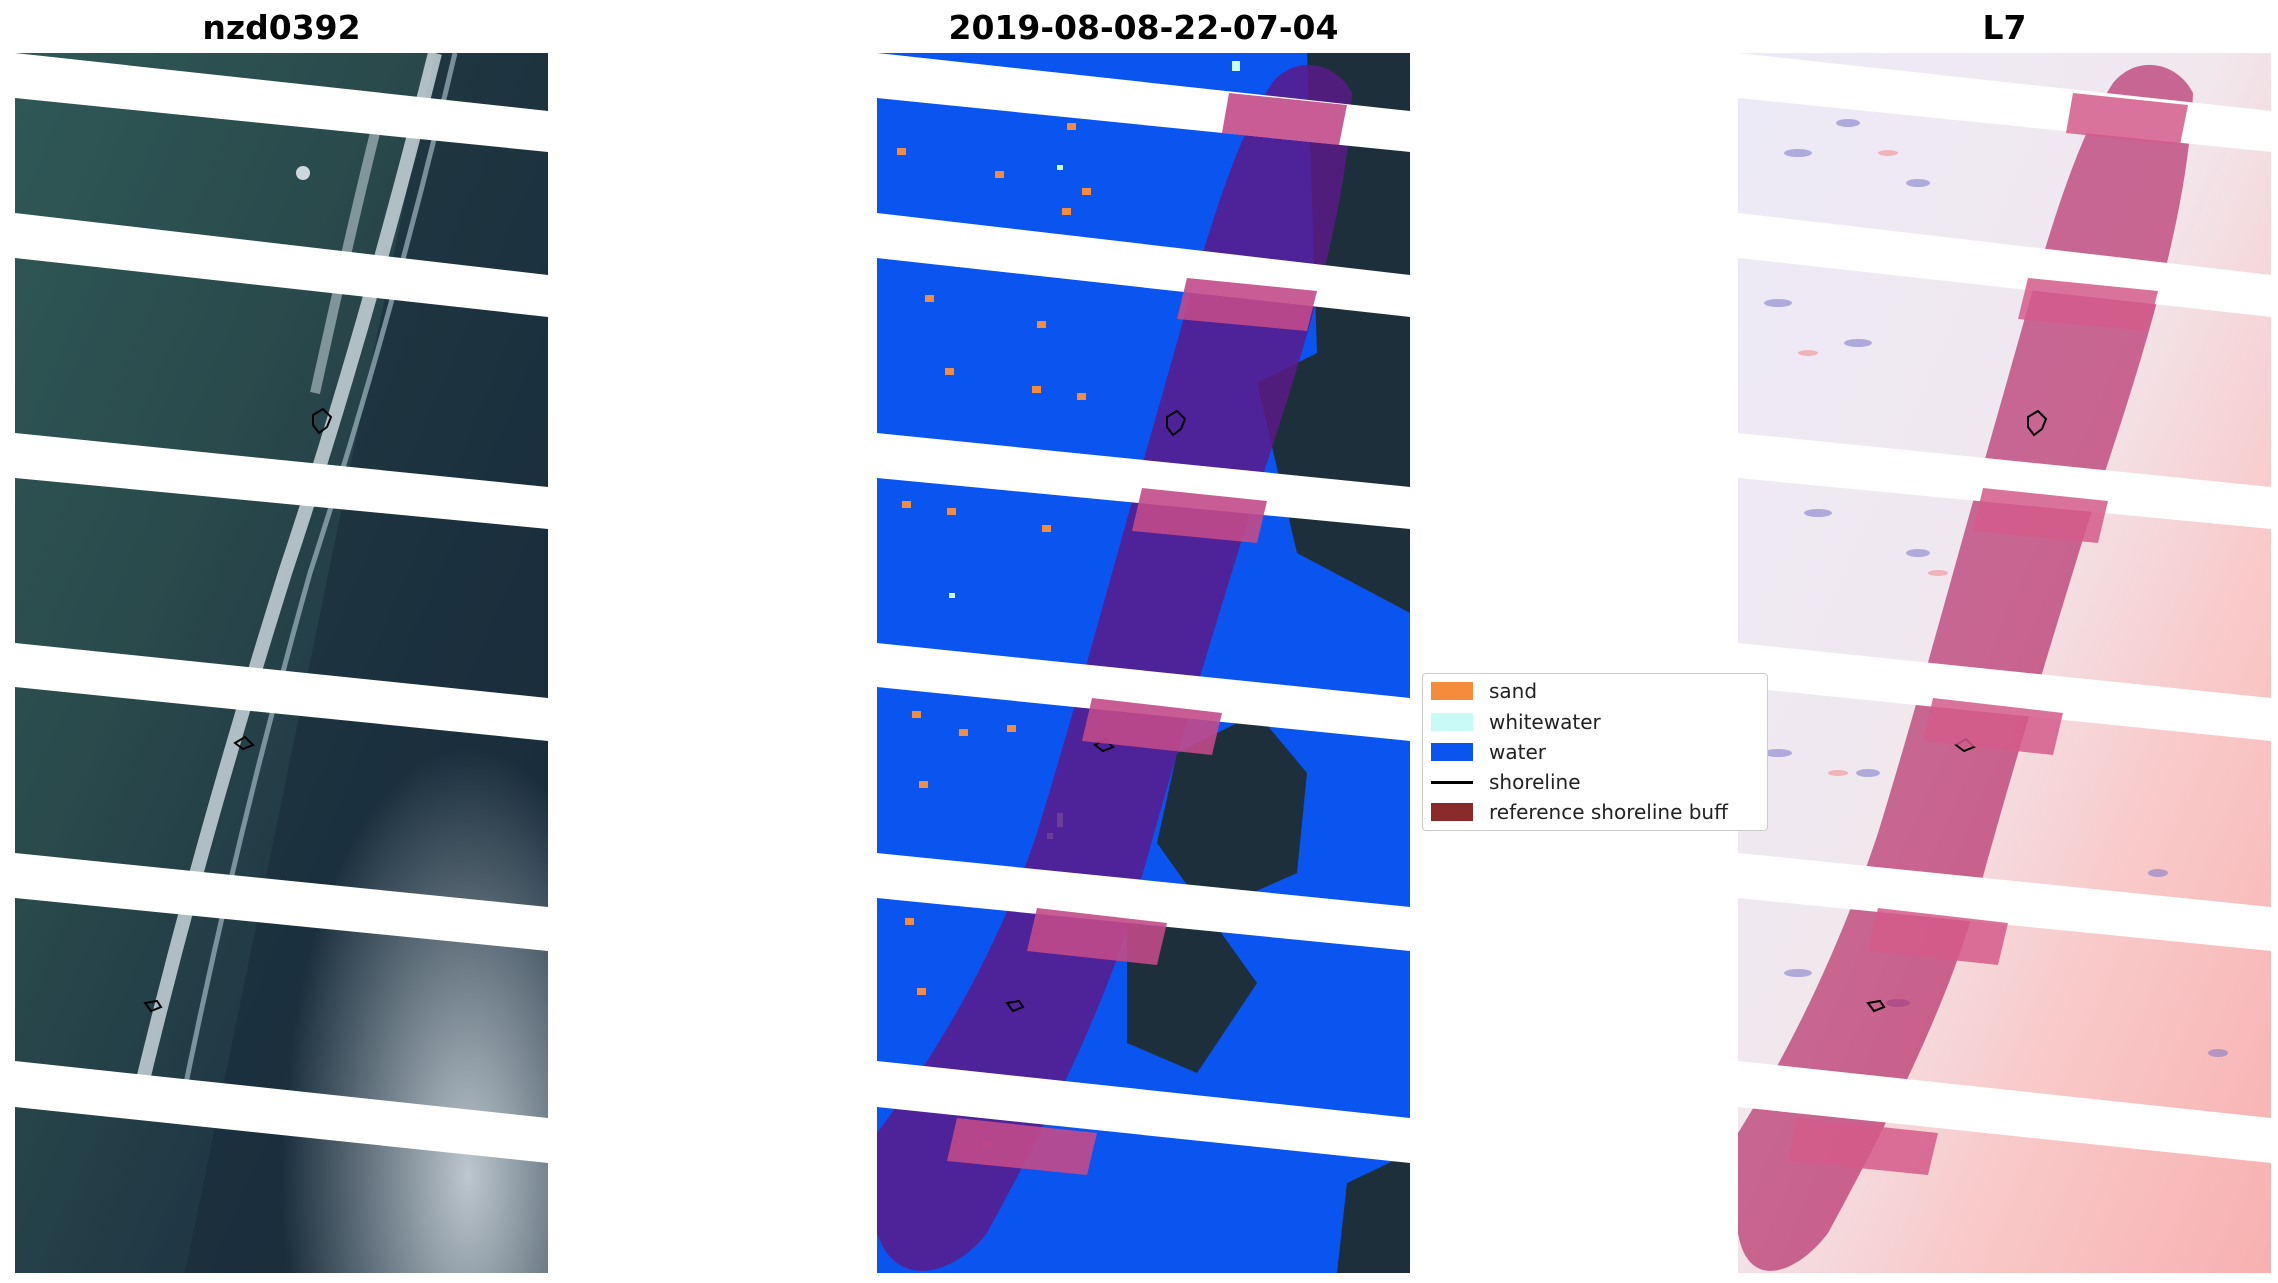 This screenshot has width=2278, height=1283. I want to click on panel-title-date: 2019-08-08-22-07-04, so click(1143, 27).